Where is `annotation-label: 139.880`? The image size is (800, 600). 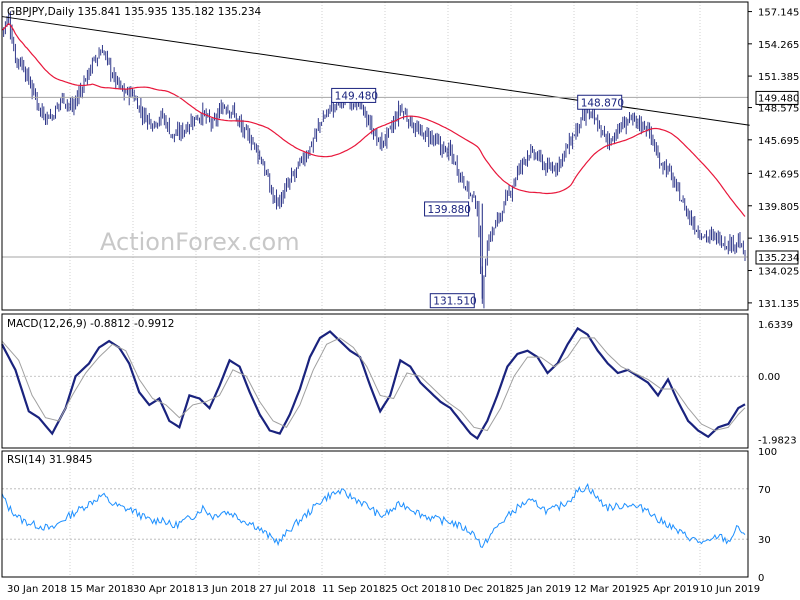
annotation-label: 139.880 is located at coordinates (449, 210).